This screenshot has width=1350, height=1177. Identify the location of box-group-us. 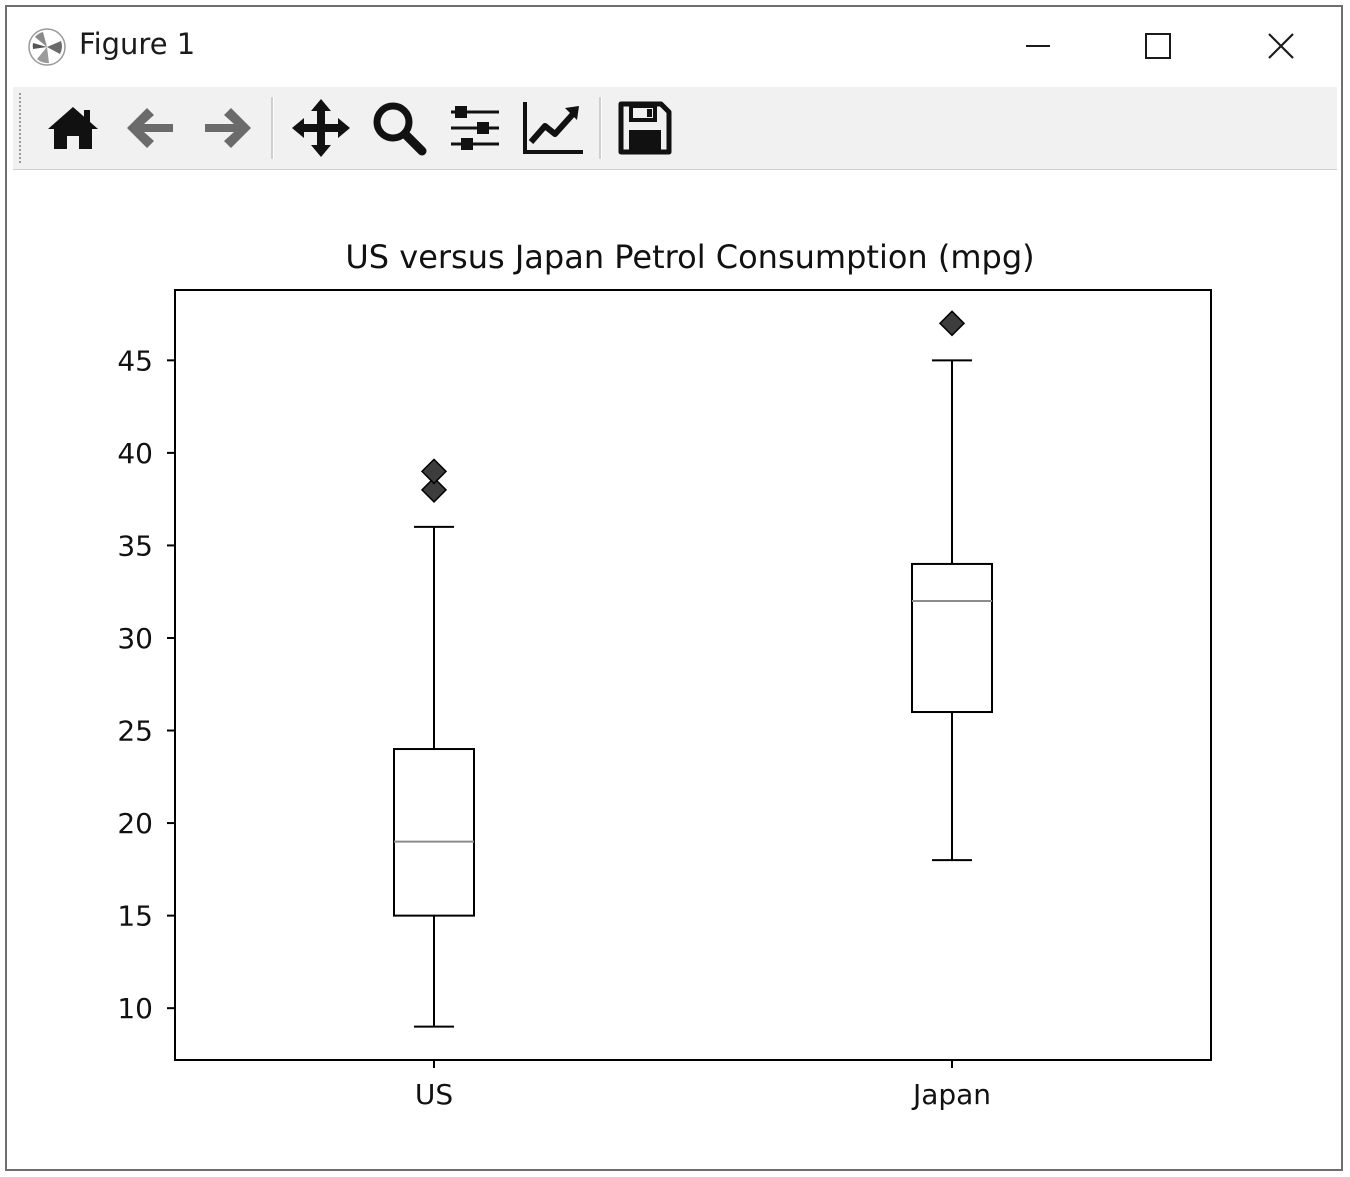
(434, 743).